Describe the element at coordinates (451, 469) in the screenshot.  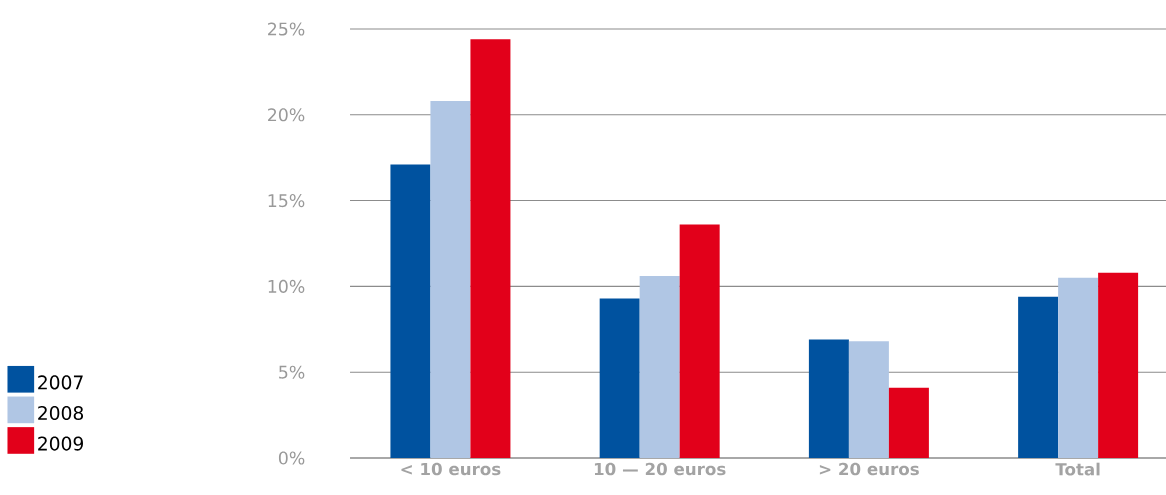
I see `x-tick-label: < 10 euros` at that location.